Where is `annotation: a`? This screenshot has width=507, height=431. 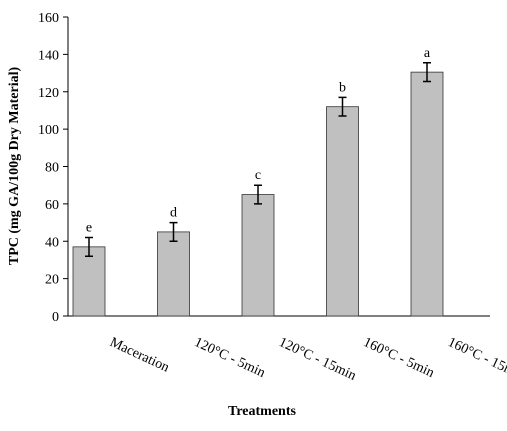 annotation: a is located at coordinates (427, 53).